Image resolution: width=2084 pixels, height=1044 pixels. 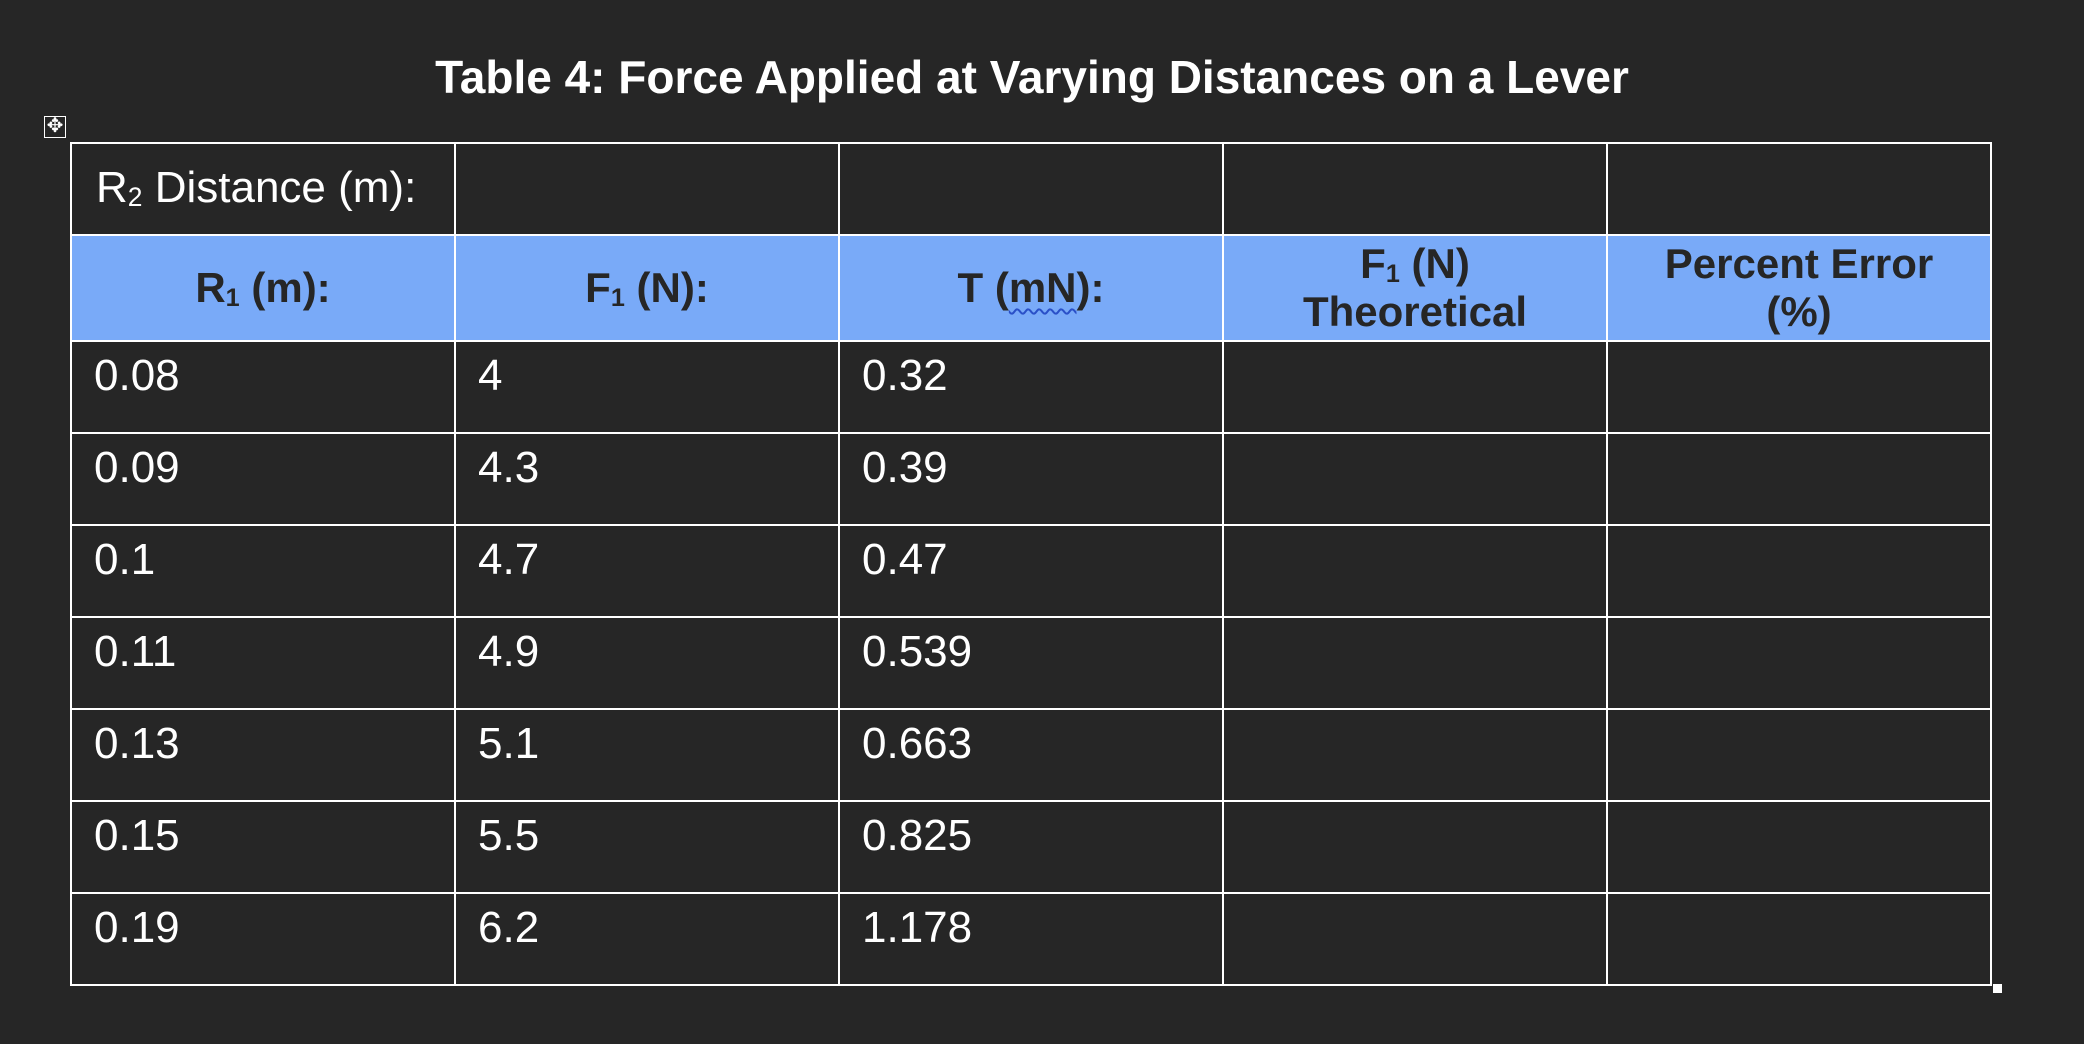 I want to click on header-r1: R1 (m):, so click(x=263, y=288).